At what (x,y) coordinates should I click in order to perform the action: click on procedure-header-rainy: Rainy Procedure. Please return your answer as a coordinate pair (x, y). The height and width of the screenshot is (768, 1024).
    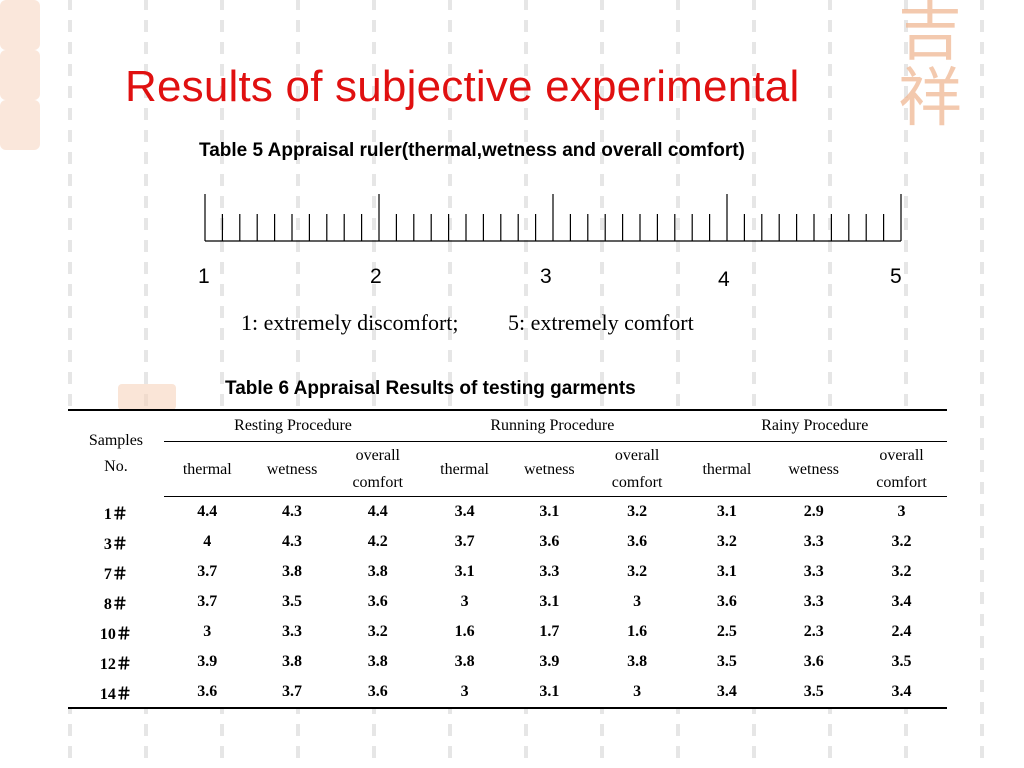
    Looking at the image, I should click on (814, 426).